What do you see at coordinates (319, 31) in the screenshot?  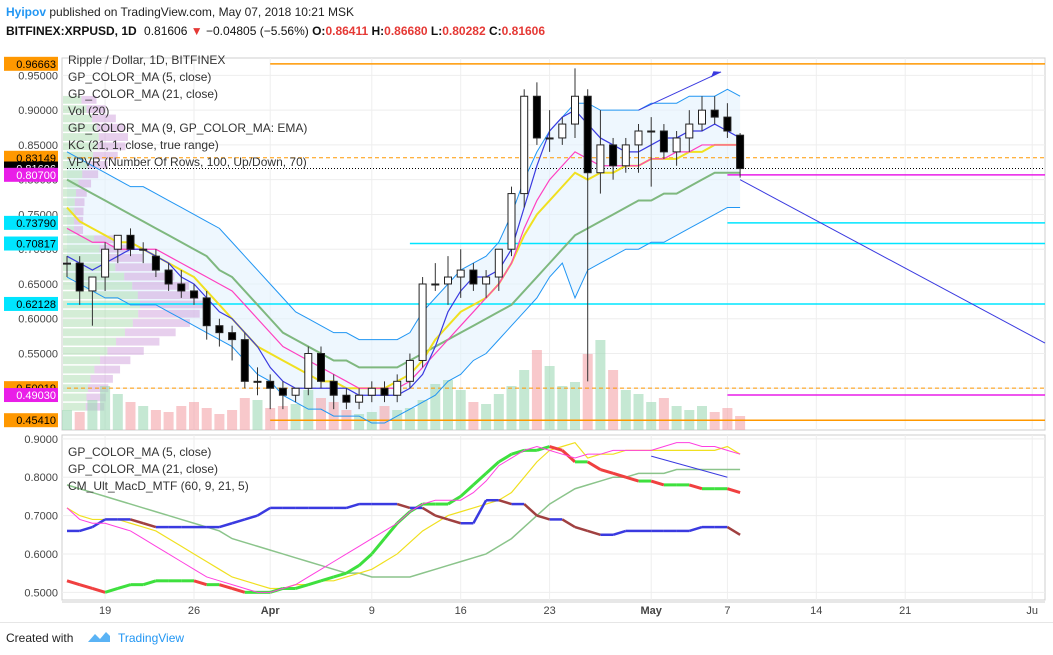 I see `open-label: O:` at bounding box center [319, 31].